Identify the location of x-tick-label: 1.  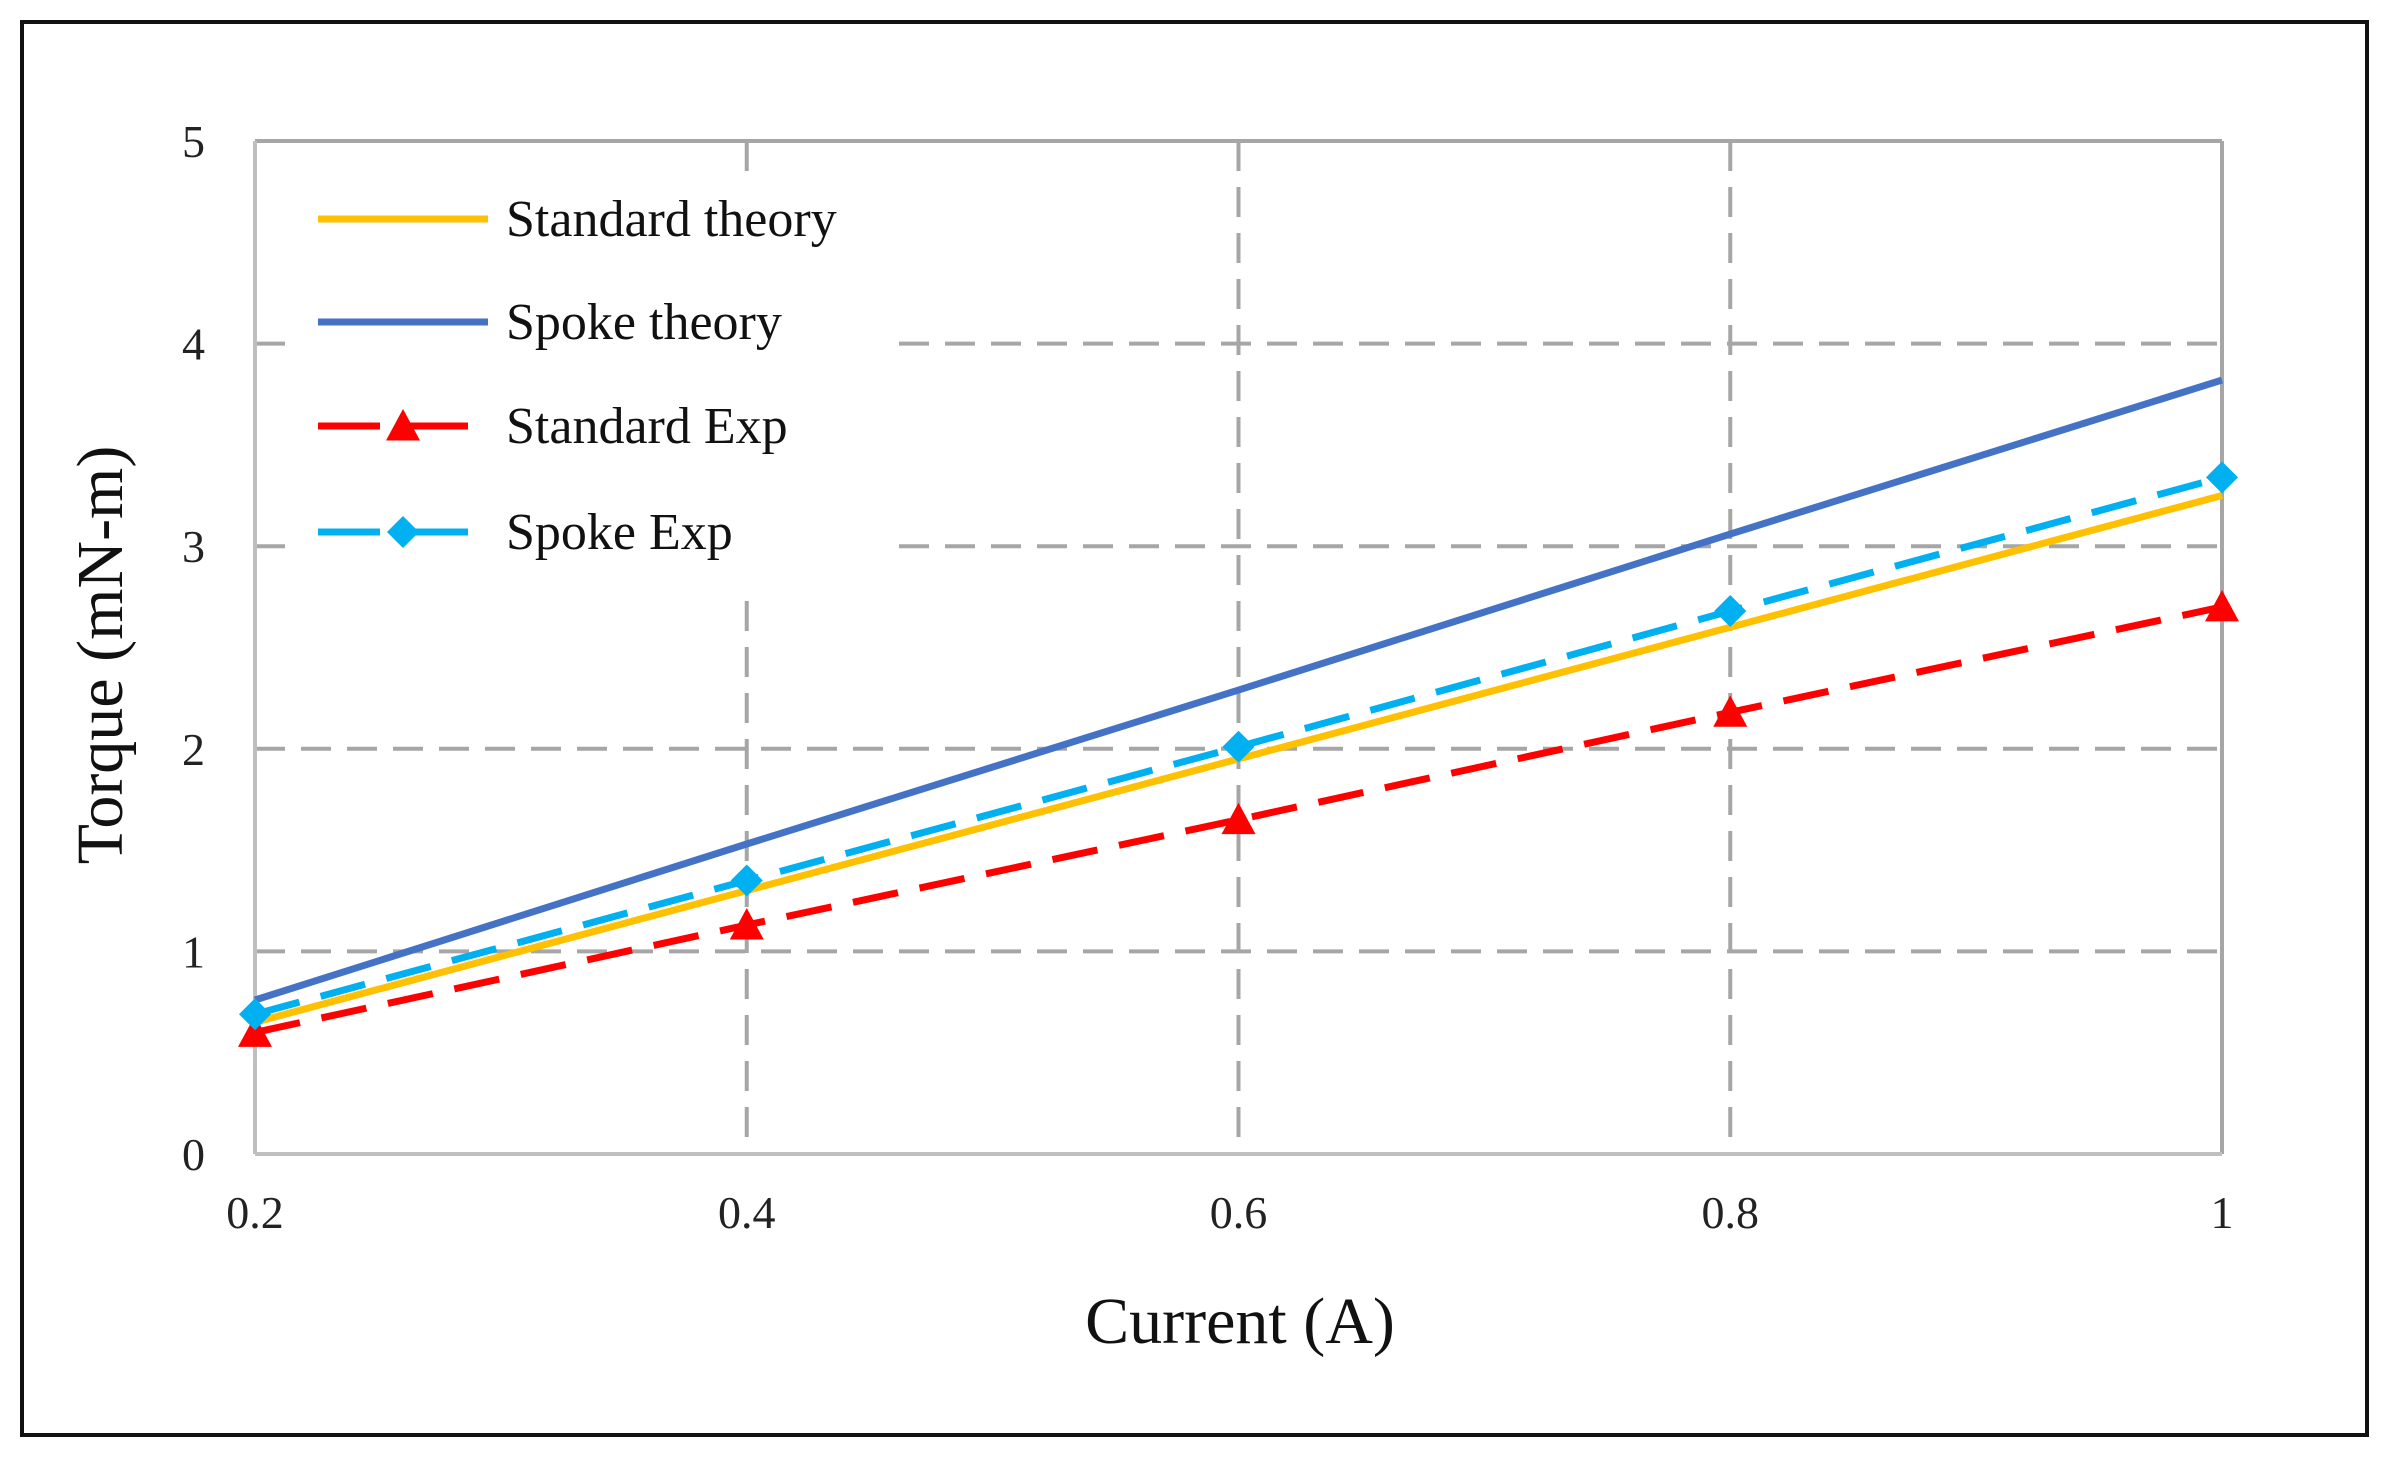
(2222, 1212).